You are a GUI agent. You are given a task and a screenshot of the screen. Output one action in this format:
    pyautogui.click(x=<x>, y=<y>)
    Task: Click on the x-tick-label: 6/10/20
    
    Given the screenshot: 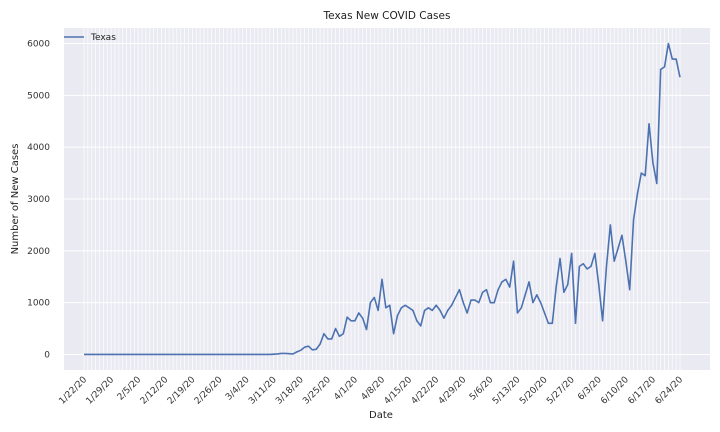 What is the action you would take?
    pyautogui.click(x=615, y=391)
    